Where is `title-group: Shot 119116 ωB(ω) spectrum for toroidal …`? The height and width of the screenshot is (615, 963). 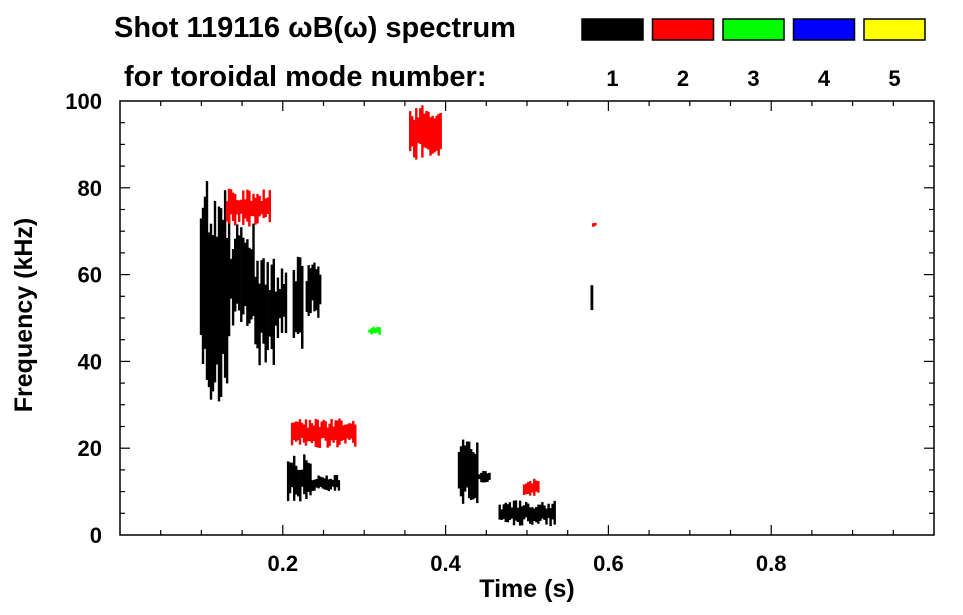 title-group: Shot 119116 ωB(ω) spectrum for toroidal … is located at coordinates (315, 52).